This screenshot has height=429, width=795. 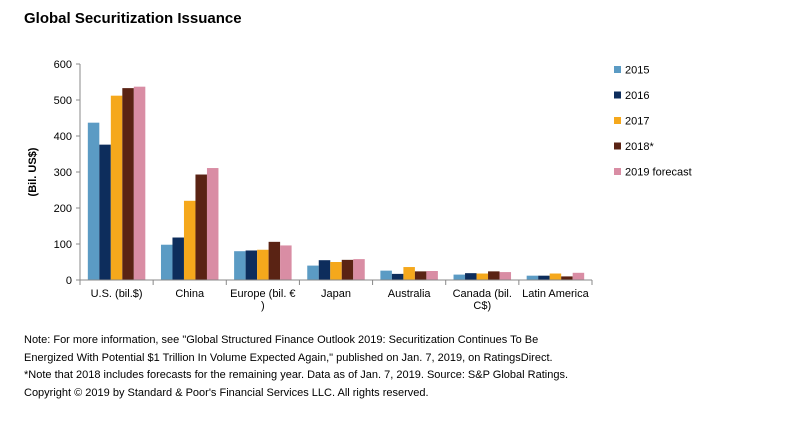 What do you see at coordinates (639, 147) in the screenshot?
I see `legend-label: 2018*` at bounding box center [639, 147].